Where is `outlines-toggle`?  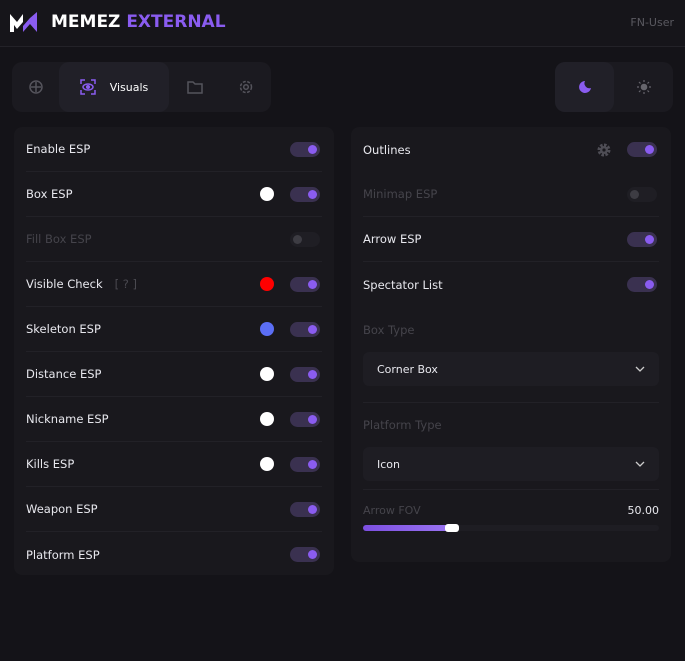
outlines-toggle is located at coordinates (642, 149).